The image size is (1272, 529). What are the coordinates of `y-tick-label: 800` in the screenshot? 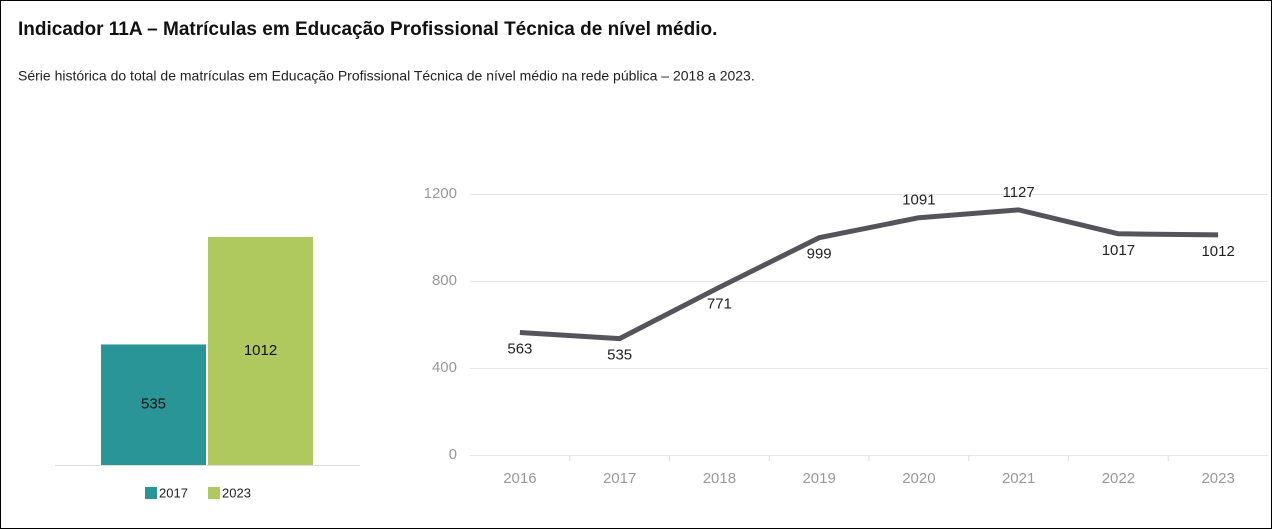 It's located at (444, 280).